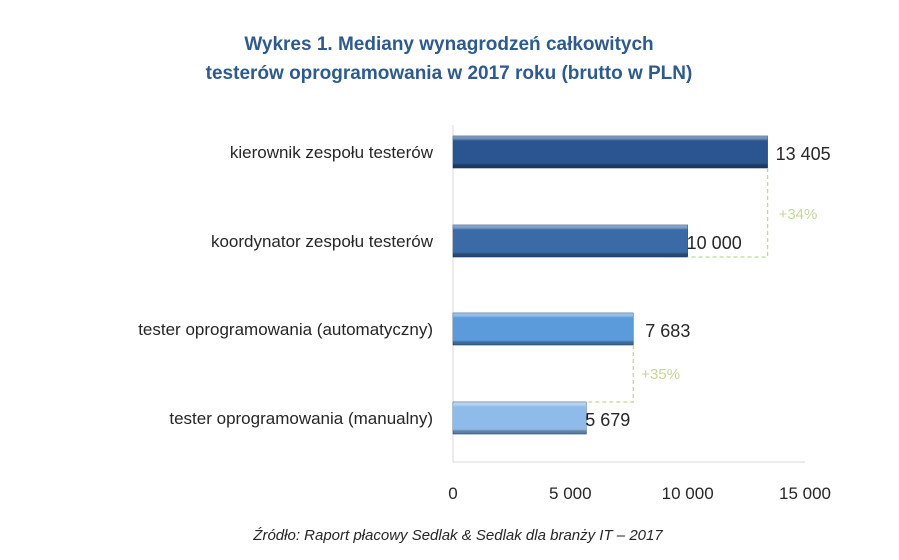 This screenshot has height=560, width=899. I want to click on category-label: kierownik zespołu testerów, so click(332, 152).